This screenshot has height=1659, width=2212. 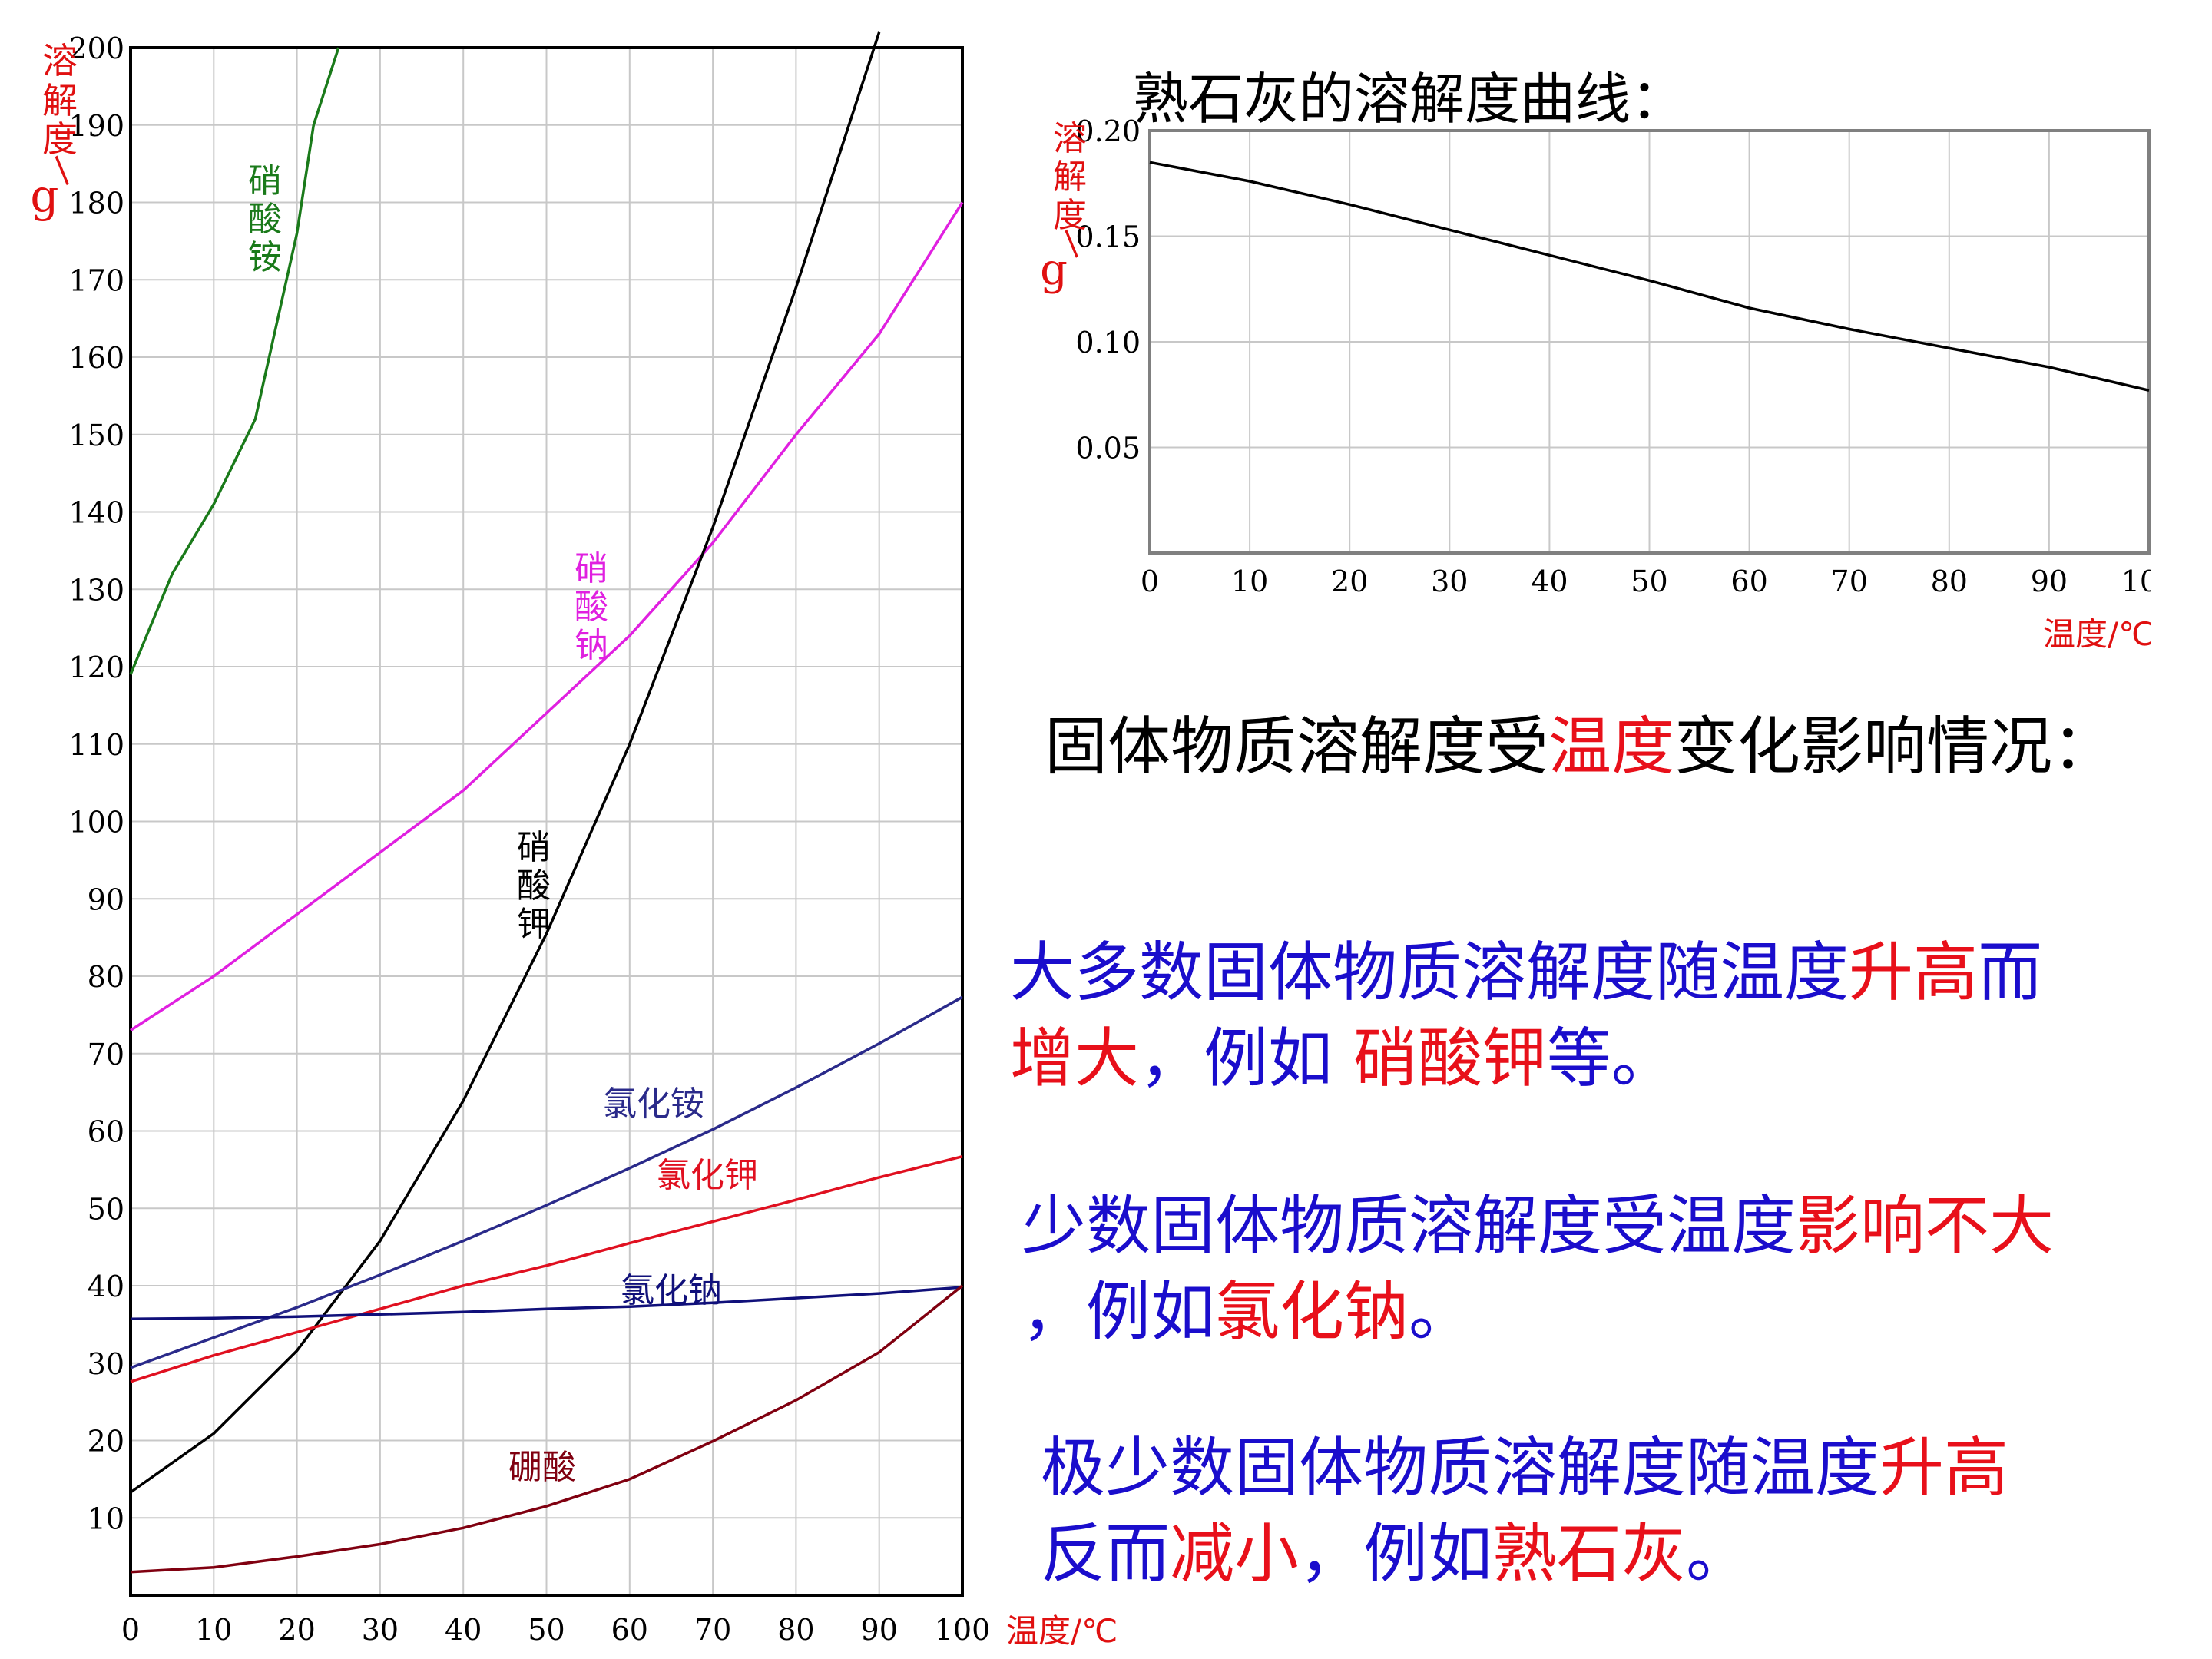 I want to click on left-y-tick-label: 80, so click(x=106, y=977).